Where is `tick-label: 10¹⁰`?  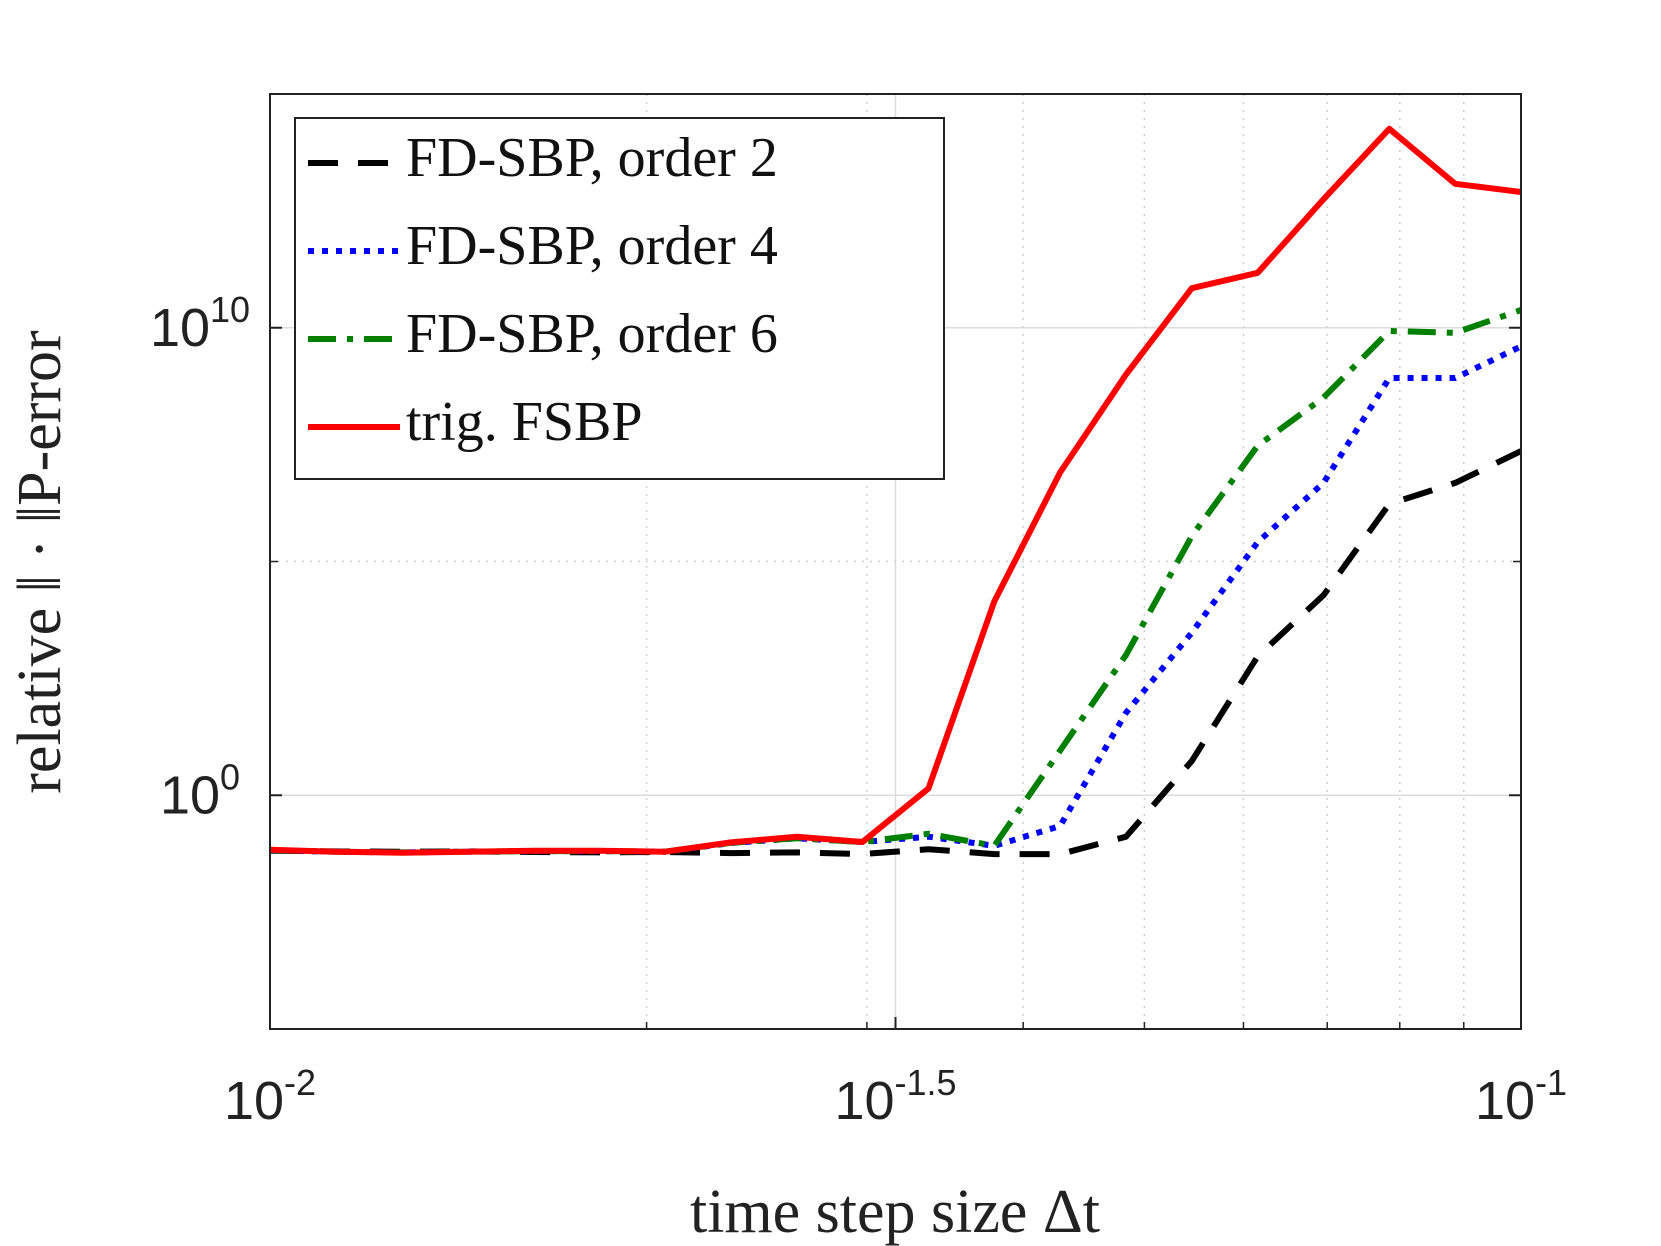 tick-label: 10¹⁰ is located at coordinates (200, 323).